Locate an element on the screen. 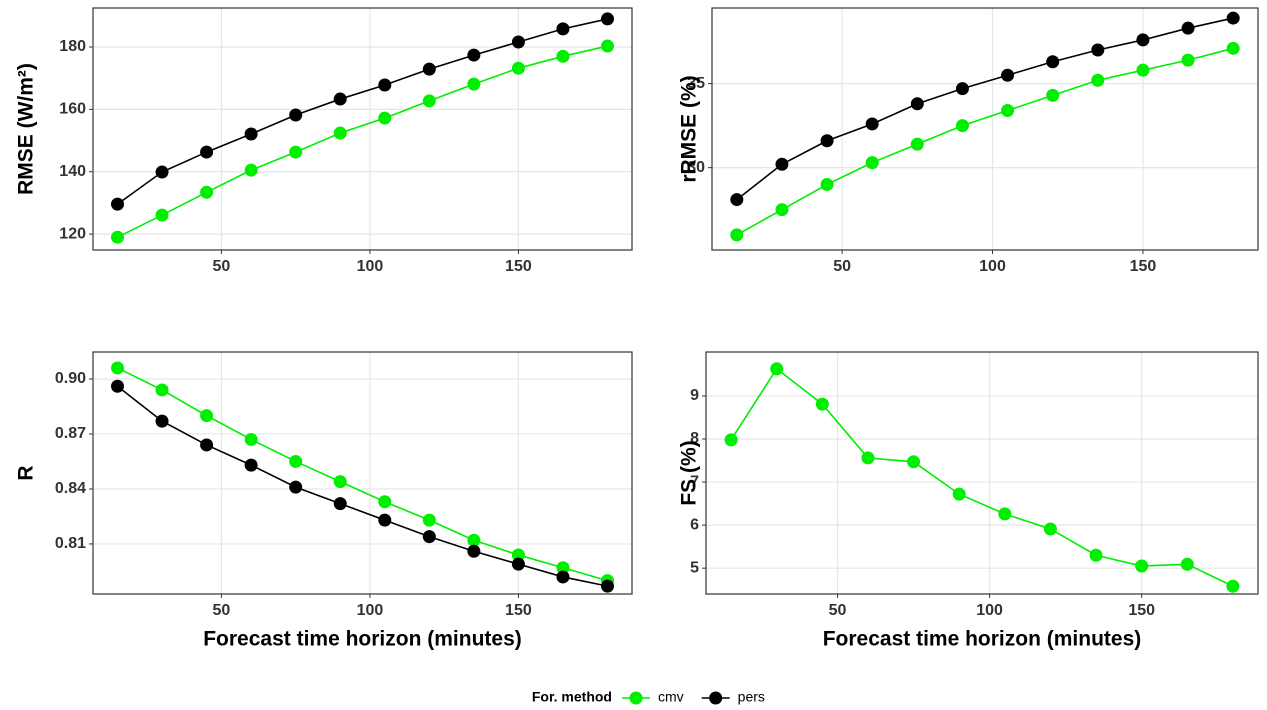 Image resolution: width=1267 pixels, height=710 pixels. y-tick-label: 5 is located at coordinates (694, 567).